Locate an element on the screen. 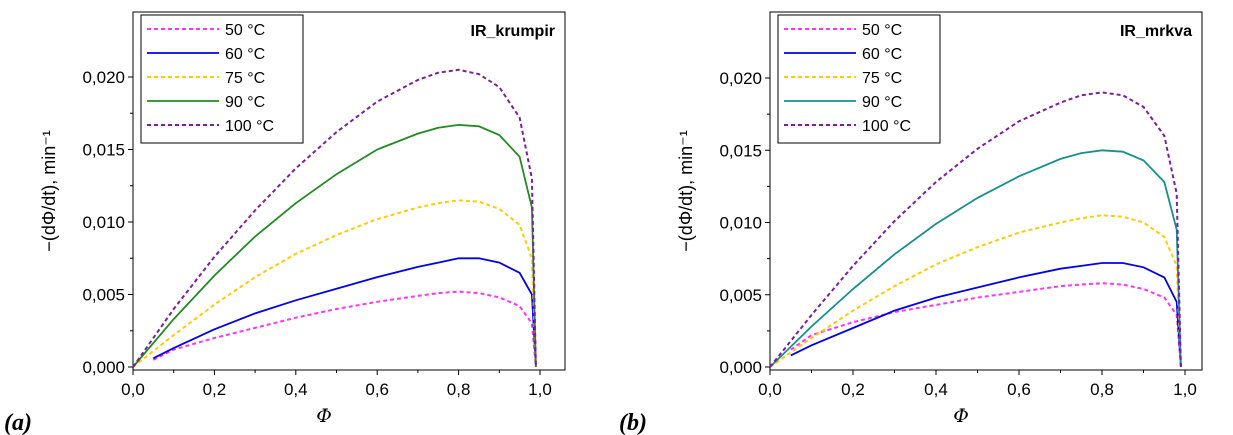  panel-label: (b) is located at coordinates (633, 422).